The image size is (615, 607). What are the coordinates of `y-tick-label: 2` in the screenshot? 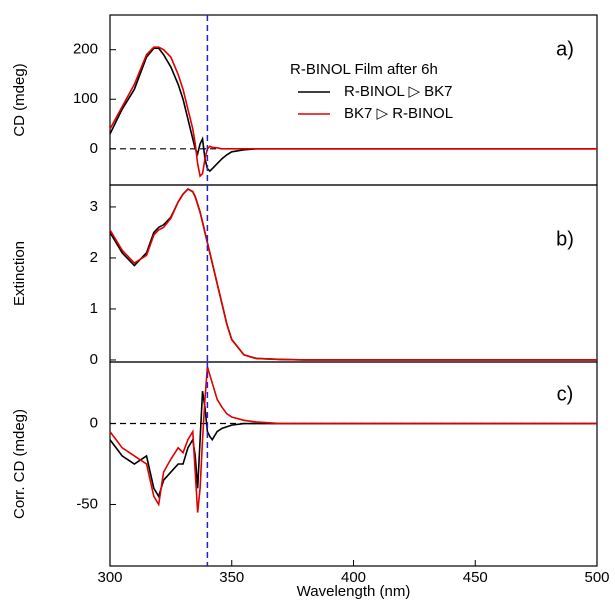 It's located at (94, 257).